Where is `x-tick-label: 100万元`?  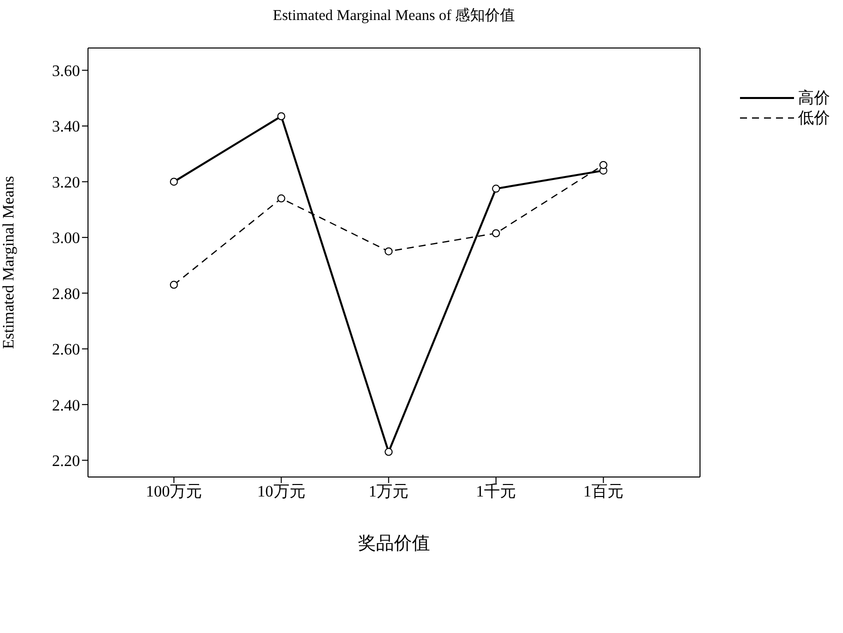 x-tick-label: 100万元 is located at coordinates (174, 491).